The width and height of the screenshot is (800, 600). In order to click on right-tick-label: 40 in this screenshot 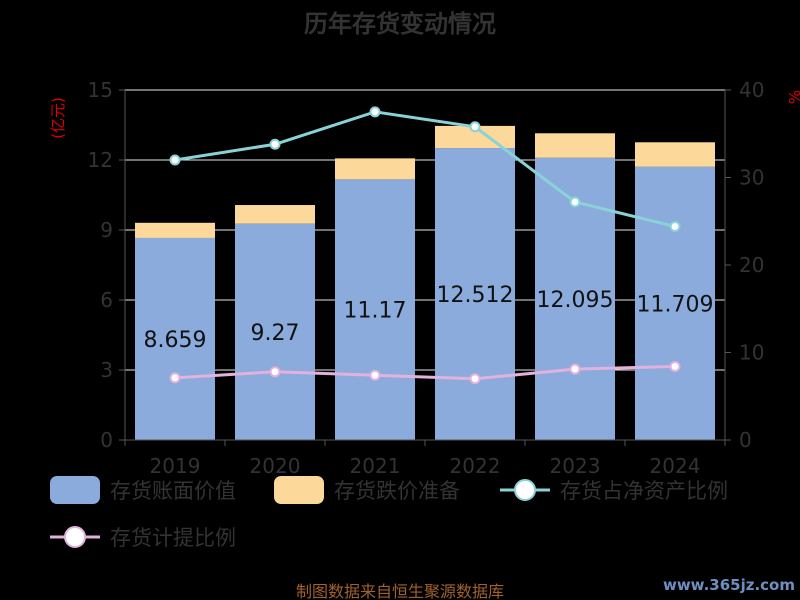, I will do `click(751, 90)`.